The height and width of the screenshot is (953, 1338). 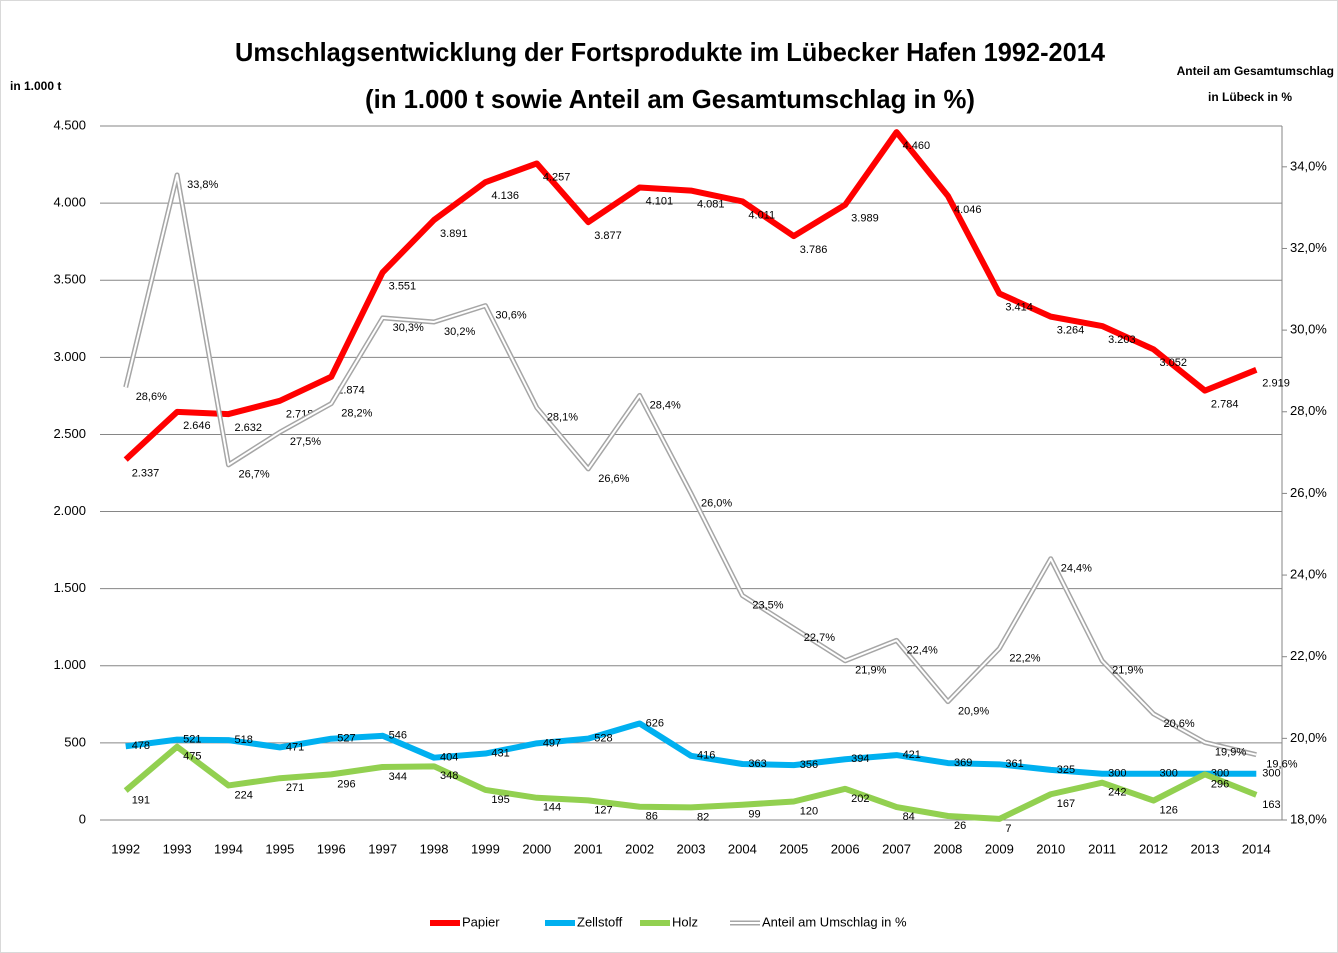 I want to click on x-tick-label: 2000, so click(x=536, y=848).